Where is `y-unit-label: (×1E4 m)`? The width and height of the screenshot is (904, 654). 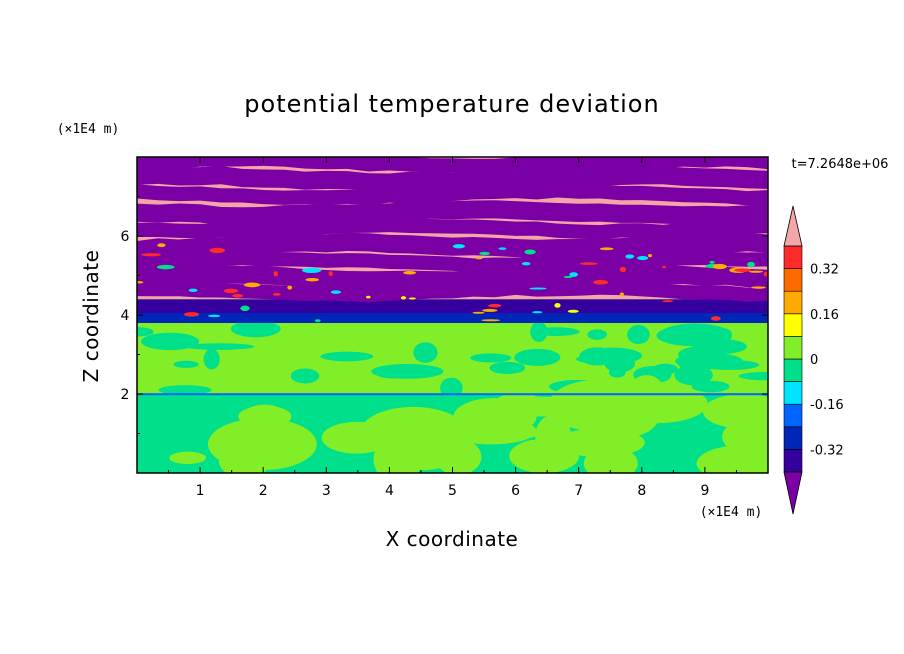 y-unit-label: (×1E4 m) is located at coordinates (88, 129).